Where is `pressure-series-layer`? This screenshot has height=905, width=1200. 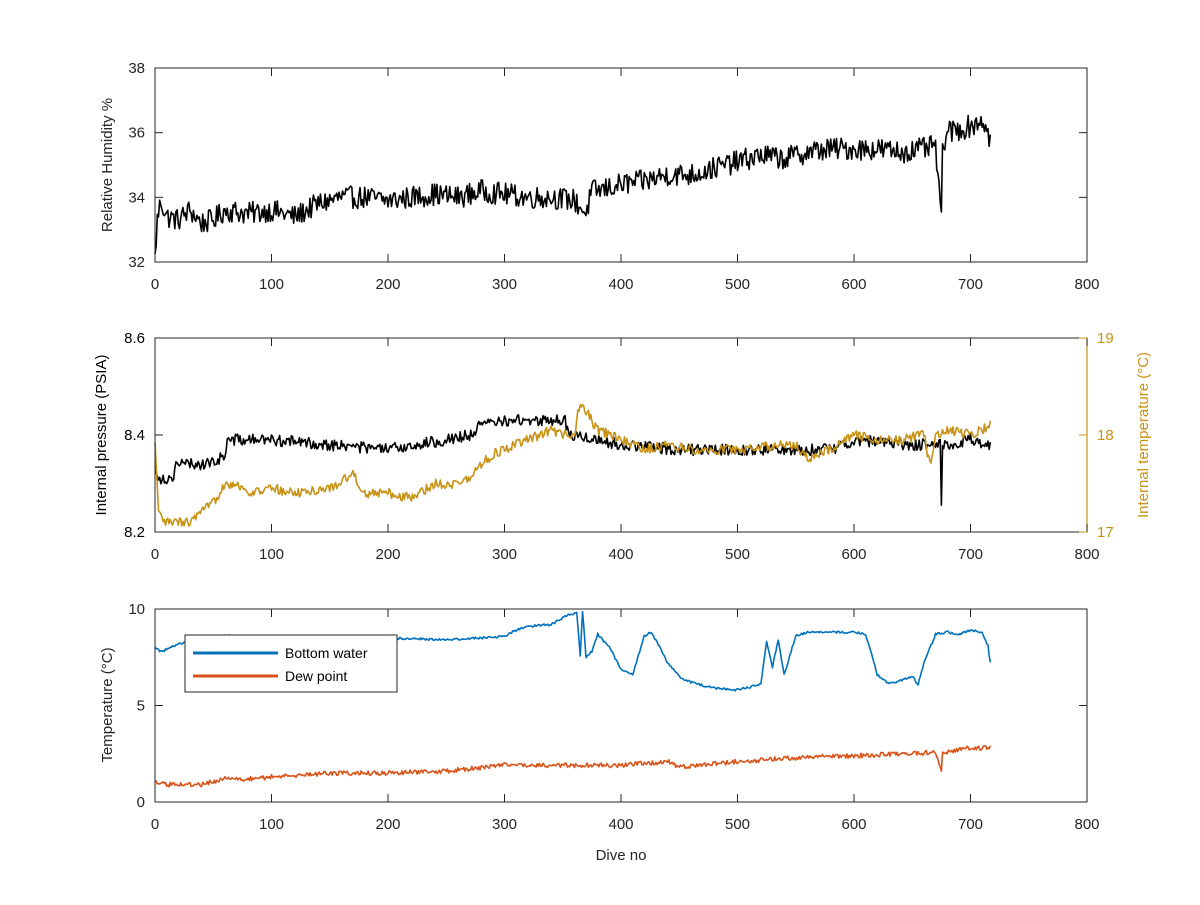 pressure-series-layer is located at coordinates (573, 465).